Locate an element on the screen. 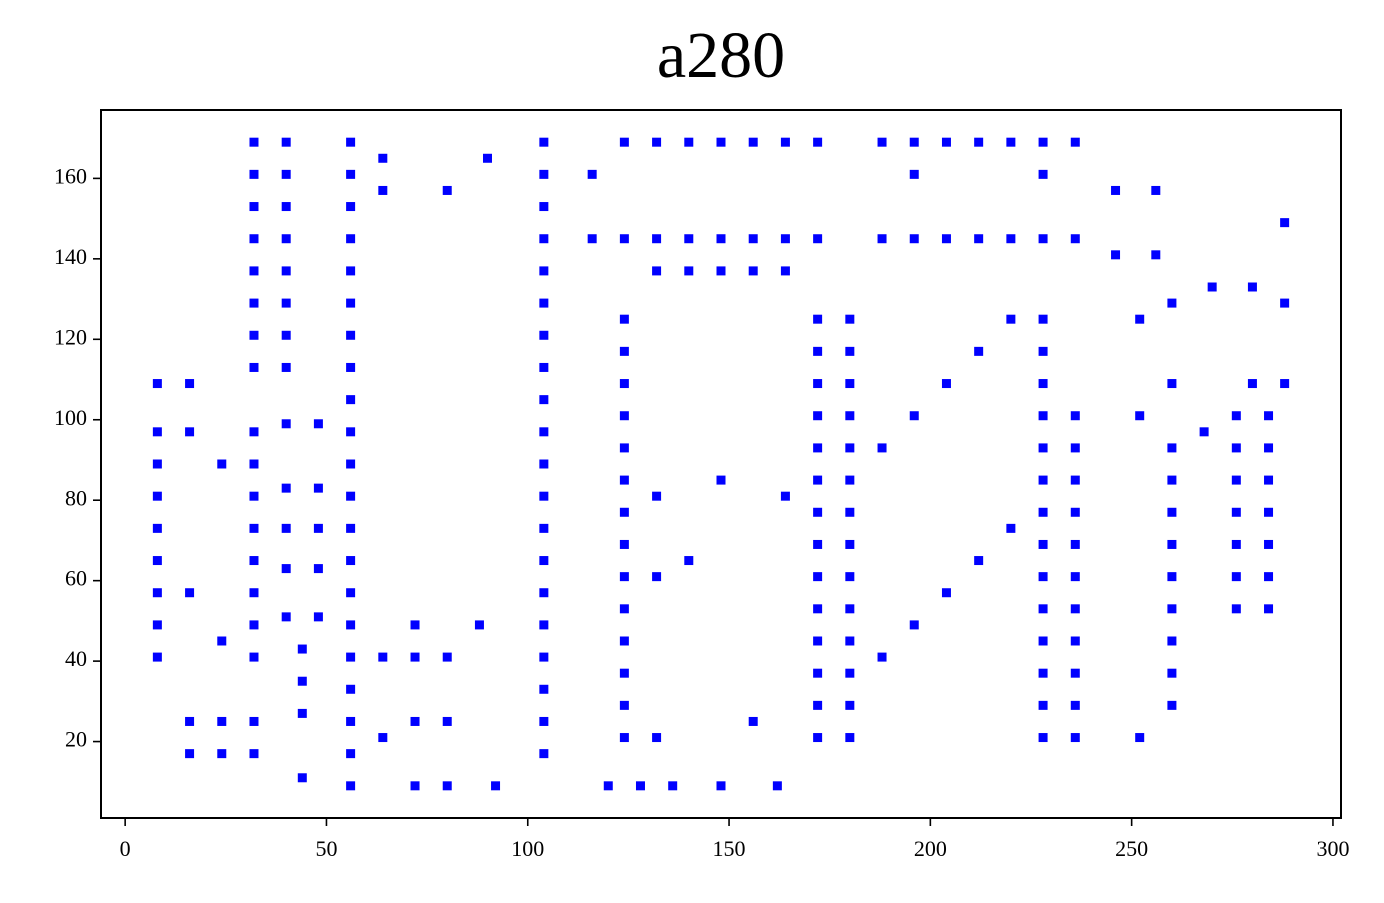 This screenshot has height=903, width=1384. x-tick-label: 150 is located at coordinates (729, 848).